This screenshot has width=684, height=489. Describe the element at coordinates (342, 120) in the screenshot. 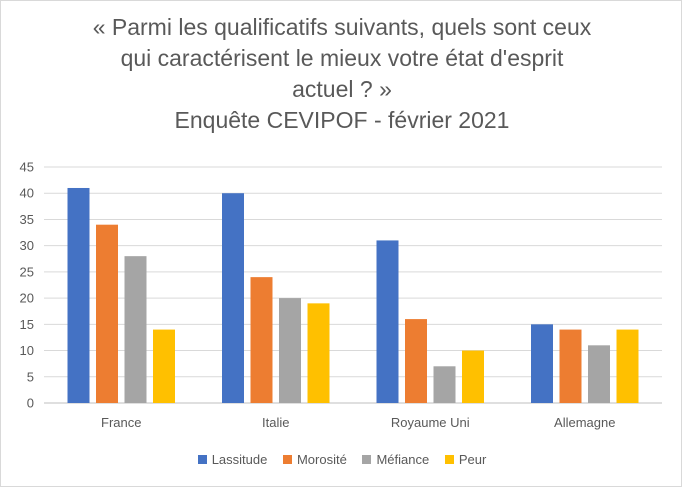

I see `chart-subtitle: Enquête CEVIPOF - février 2021` at that location.